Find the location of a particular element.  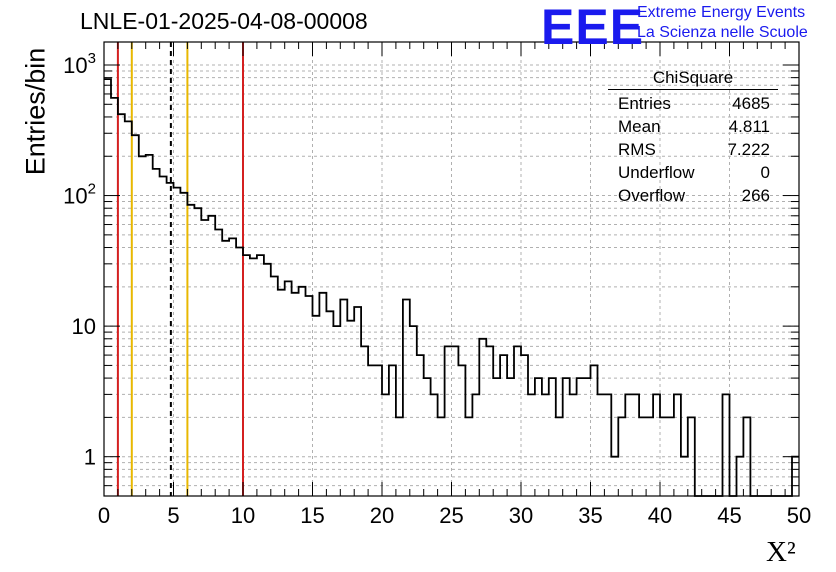

stats-title: ChiSquare is located at coordinates (693, 79).